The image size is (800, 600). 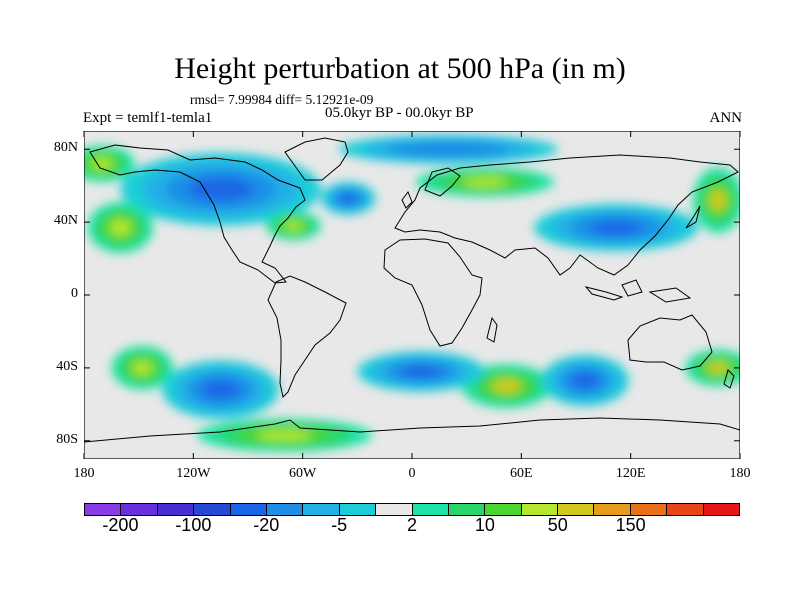 I want to click on rmsd-diff-stats: rmsd= 7.99984 diff= 5.12921e-09, so click(x=282, y=99).